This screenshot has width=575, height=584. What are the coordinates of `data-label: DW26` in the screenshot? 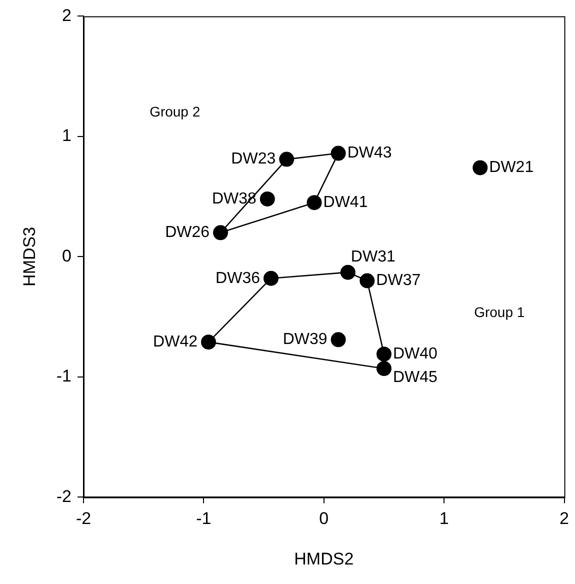 It's located at (187, 233).